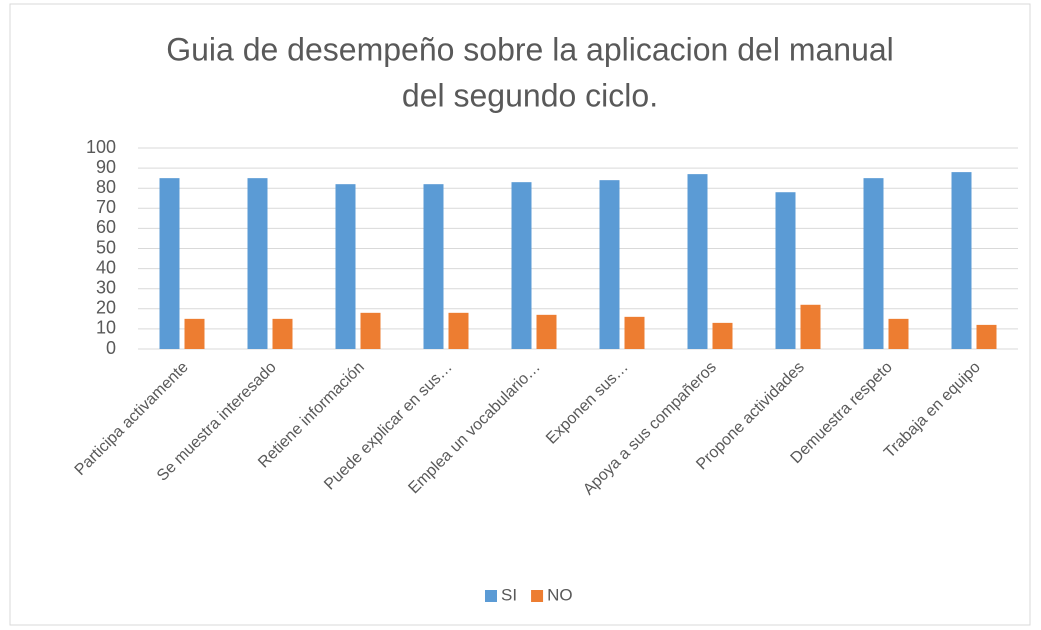  Describe the element at coordinates (106, 267) in the screenshot. I see `y-tick-label: 40` at that location.